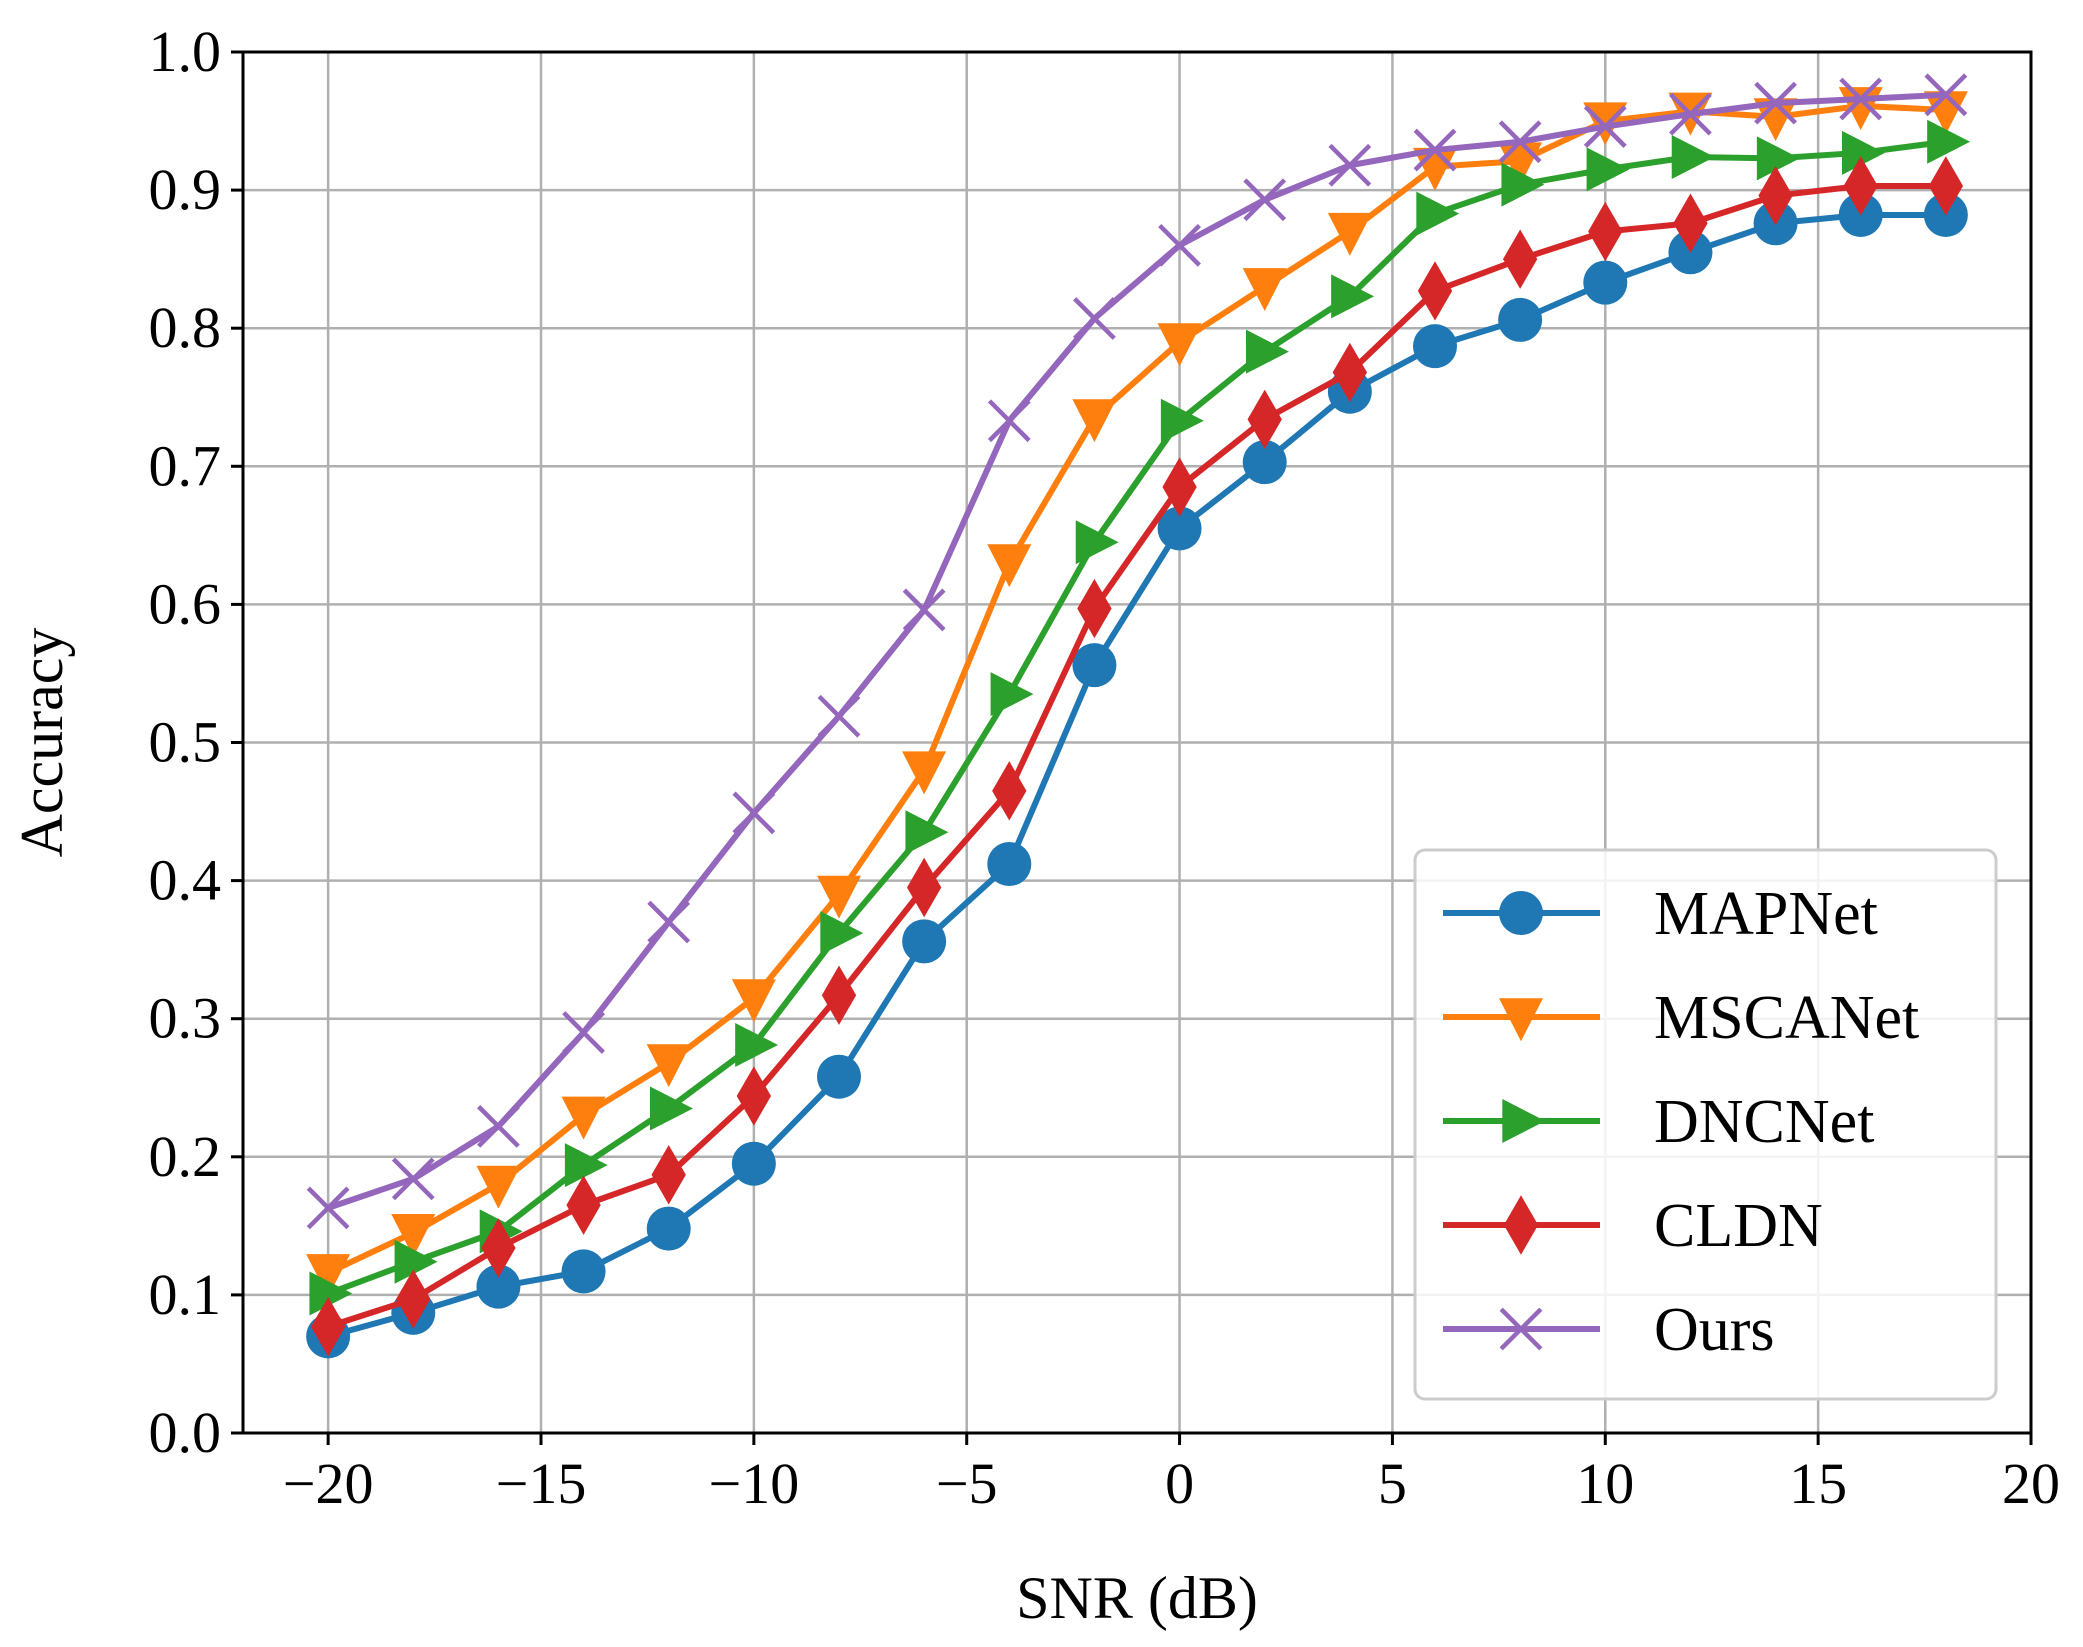 The height and width of the screenshot is (1647, 2083). Describe the element at coordinates (1392, 1483) in the screenshot. I see `x-tick-label: 5` at that location.